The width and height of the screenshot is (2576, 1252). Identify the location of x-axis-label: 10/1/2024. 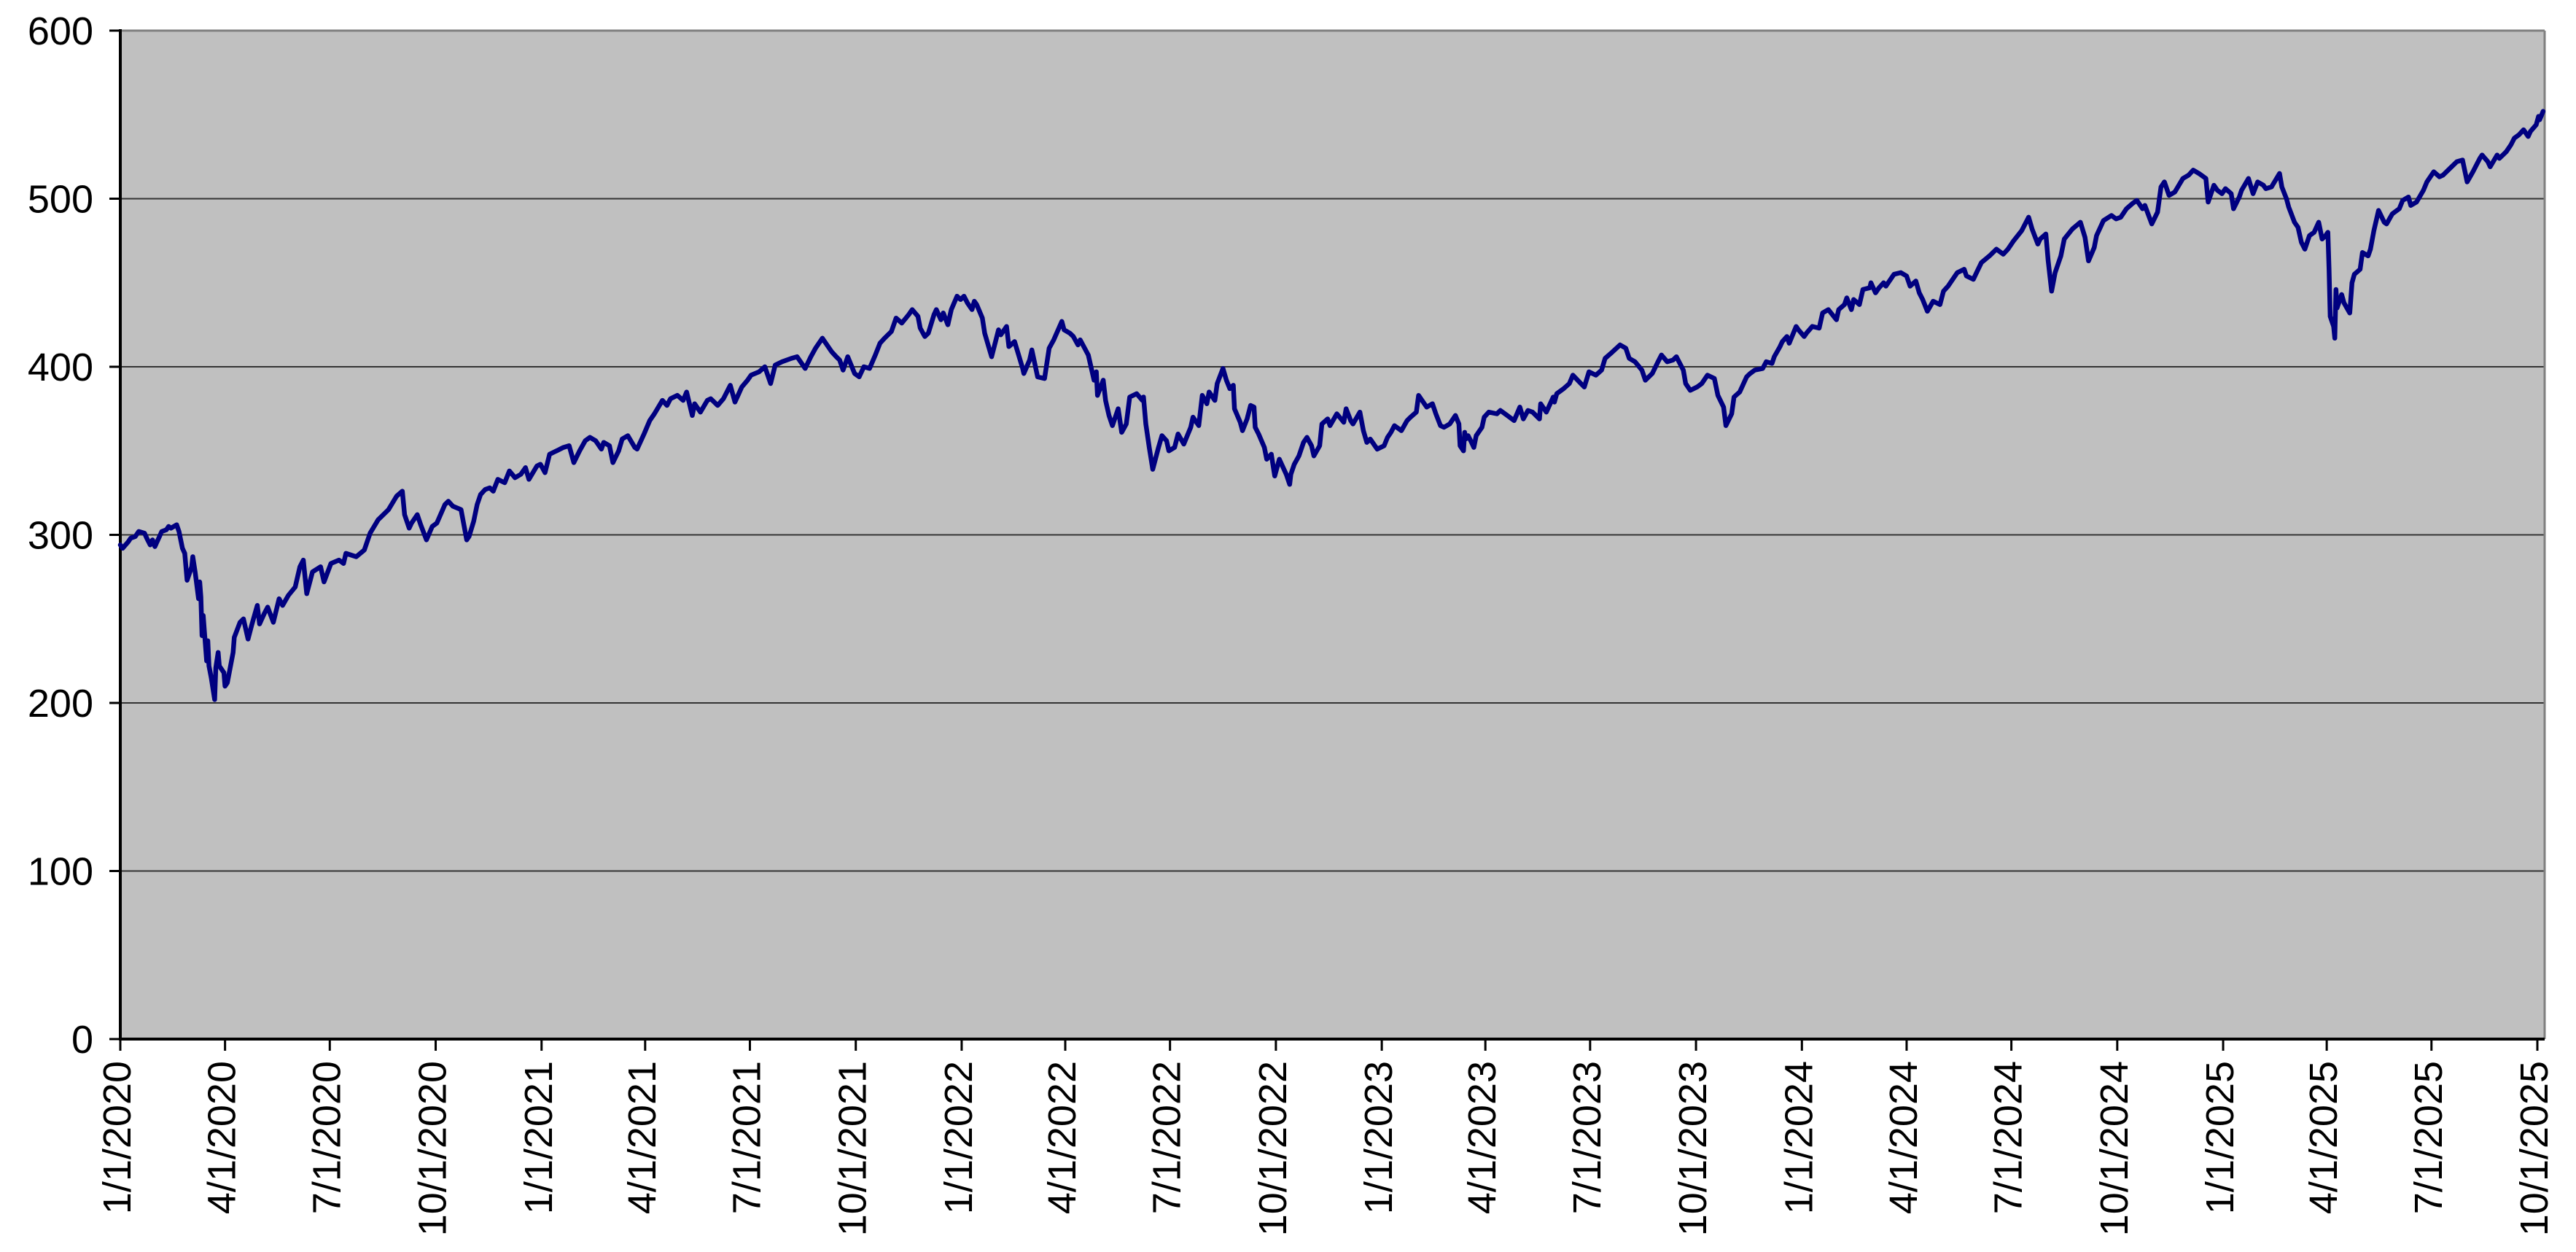
(2114, 1148).